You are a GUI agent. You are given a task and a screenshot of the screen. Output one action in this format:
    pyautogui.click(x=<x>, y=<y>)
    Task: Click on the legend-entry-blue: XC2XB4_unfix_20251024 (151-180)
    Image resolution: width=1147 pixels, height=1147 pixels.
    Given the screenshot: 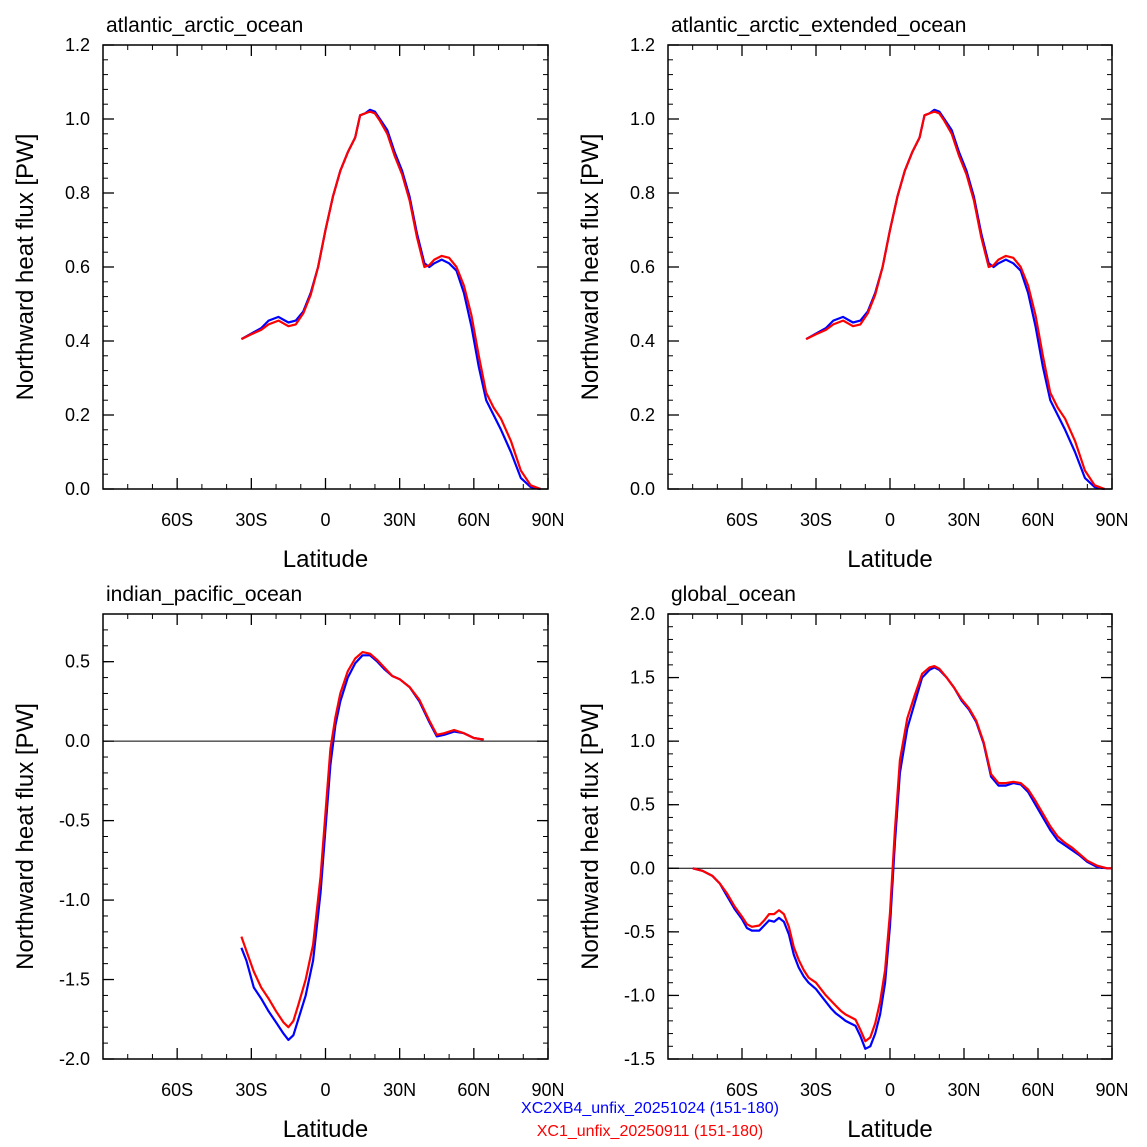 What is the action you would take?
    pyautogui.click(x=650, y=1108)
    